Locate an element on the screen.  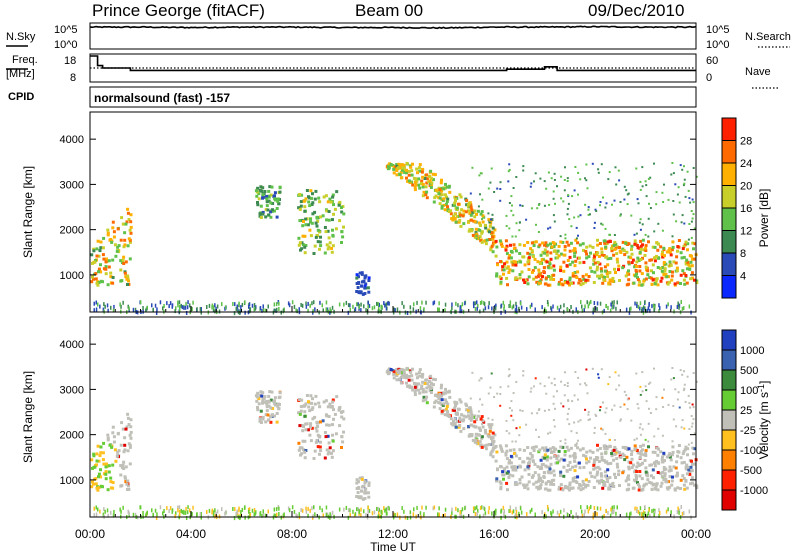
noise-left-tick-high: 10^5 is located at coordinates (66, 30).